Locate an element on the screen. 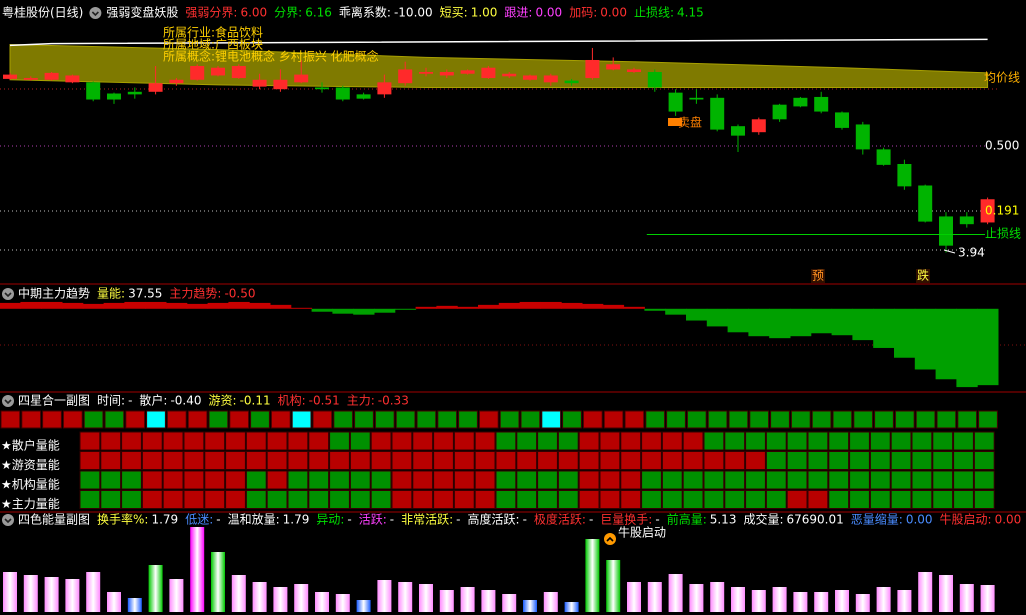 This screenshot has height=615, width=1026. header-value: -0.40 is located at coordinates (185, 401).